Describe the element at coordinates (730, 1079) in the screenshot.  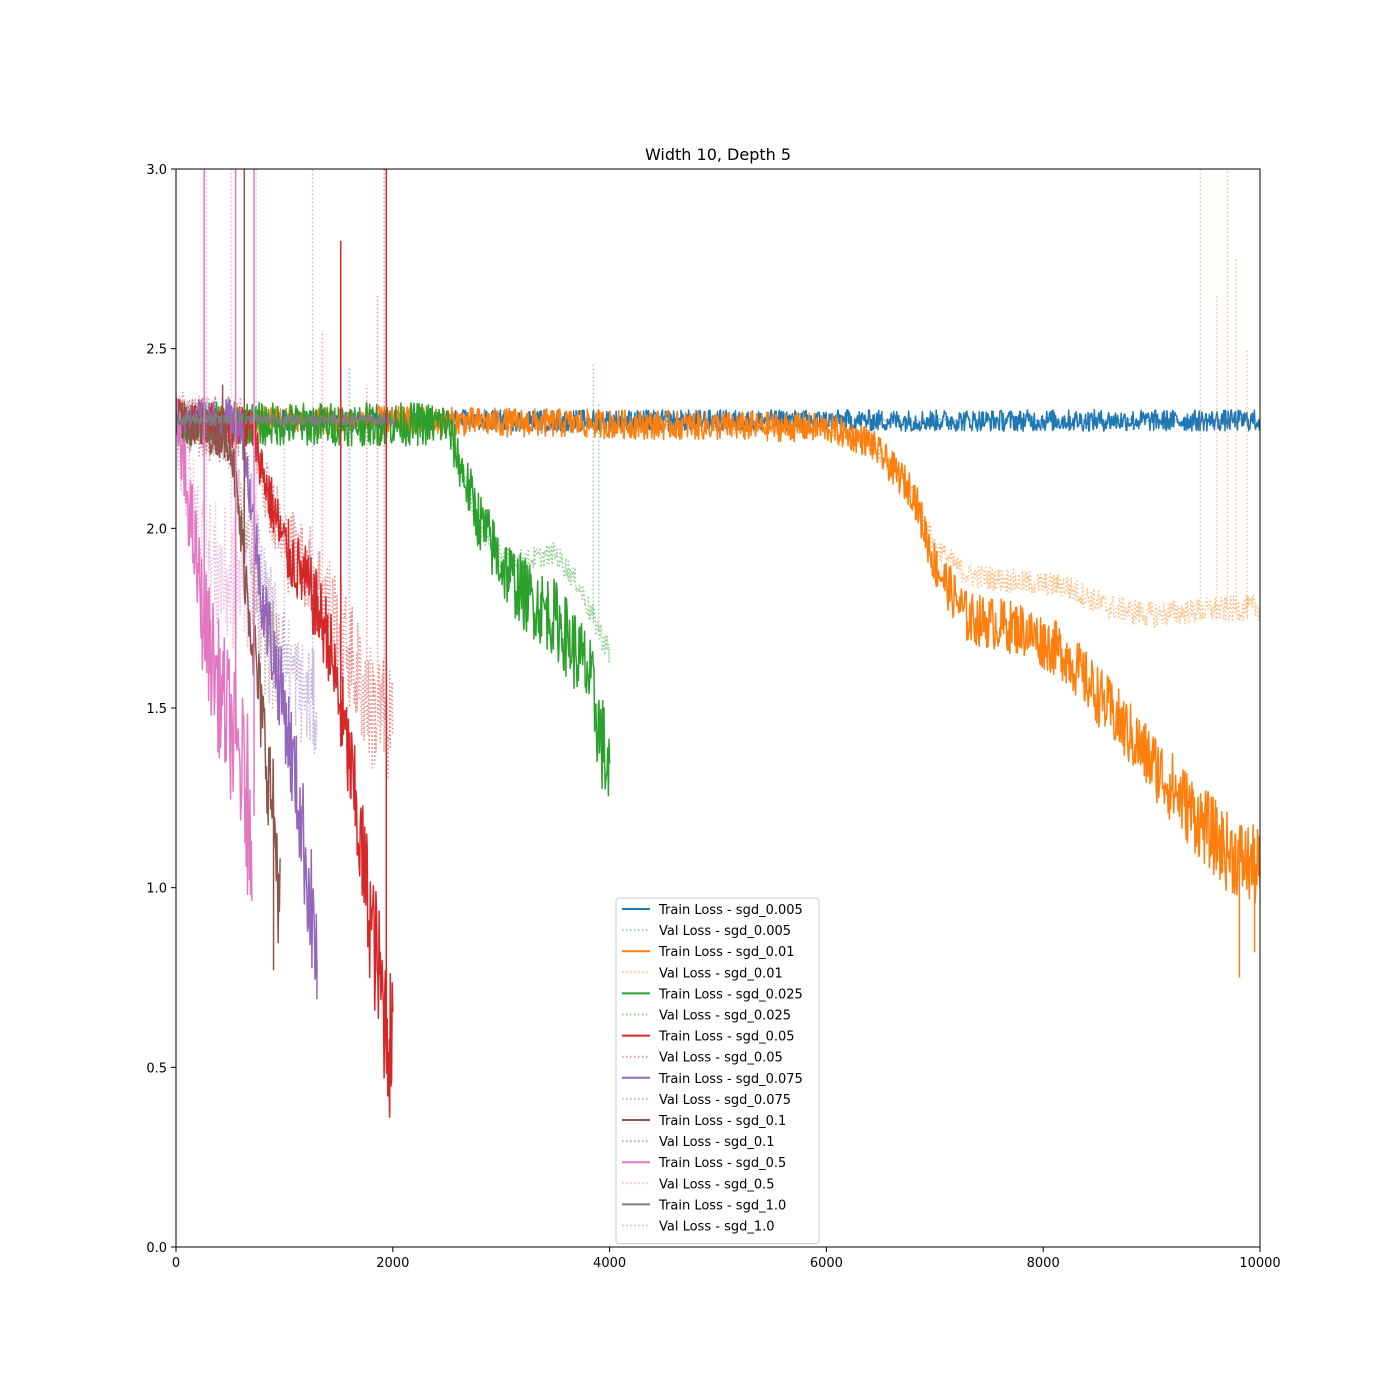
I see `legend-label: Train Loss - sgd_0.075` at that location.